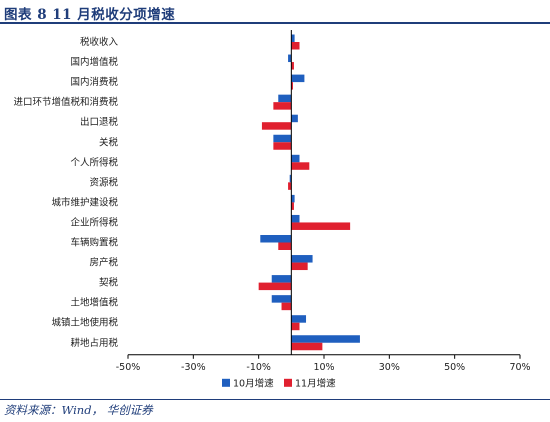  I want to click on category-label: 城市维护建设税, so click(84, 202).